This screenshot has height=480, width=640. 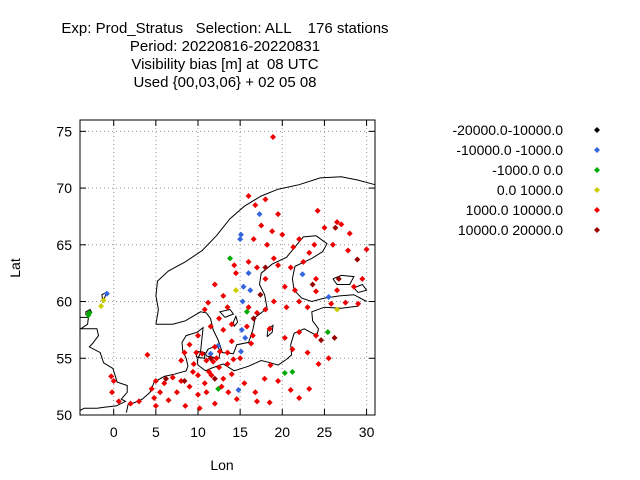 What do you see at coordinates (64, 188) in the screenshot?
I see `y-tick-label: 70` at bounding box center [64, 188].